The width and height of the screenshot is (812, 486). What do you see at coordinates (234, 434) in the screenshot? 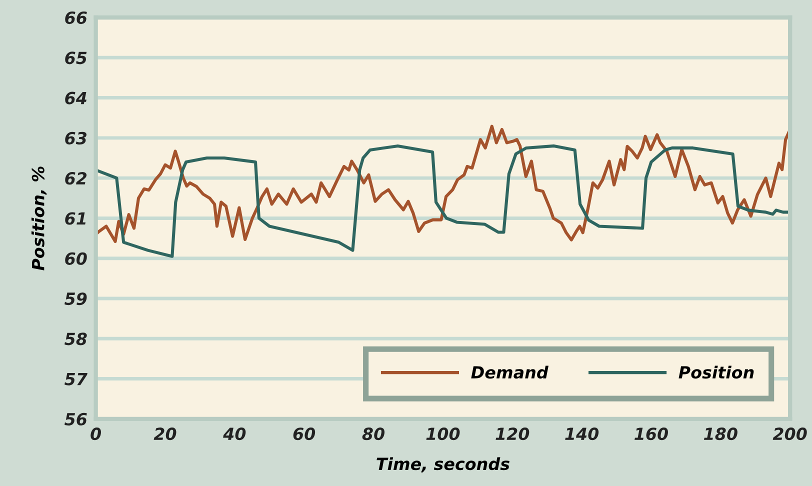
I see `x-tick-label: 40` at bounding box center [234, 434].